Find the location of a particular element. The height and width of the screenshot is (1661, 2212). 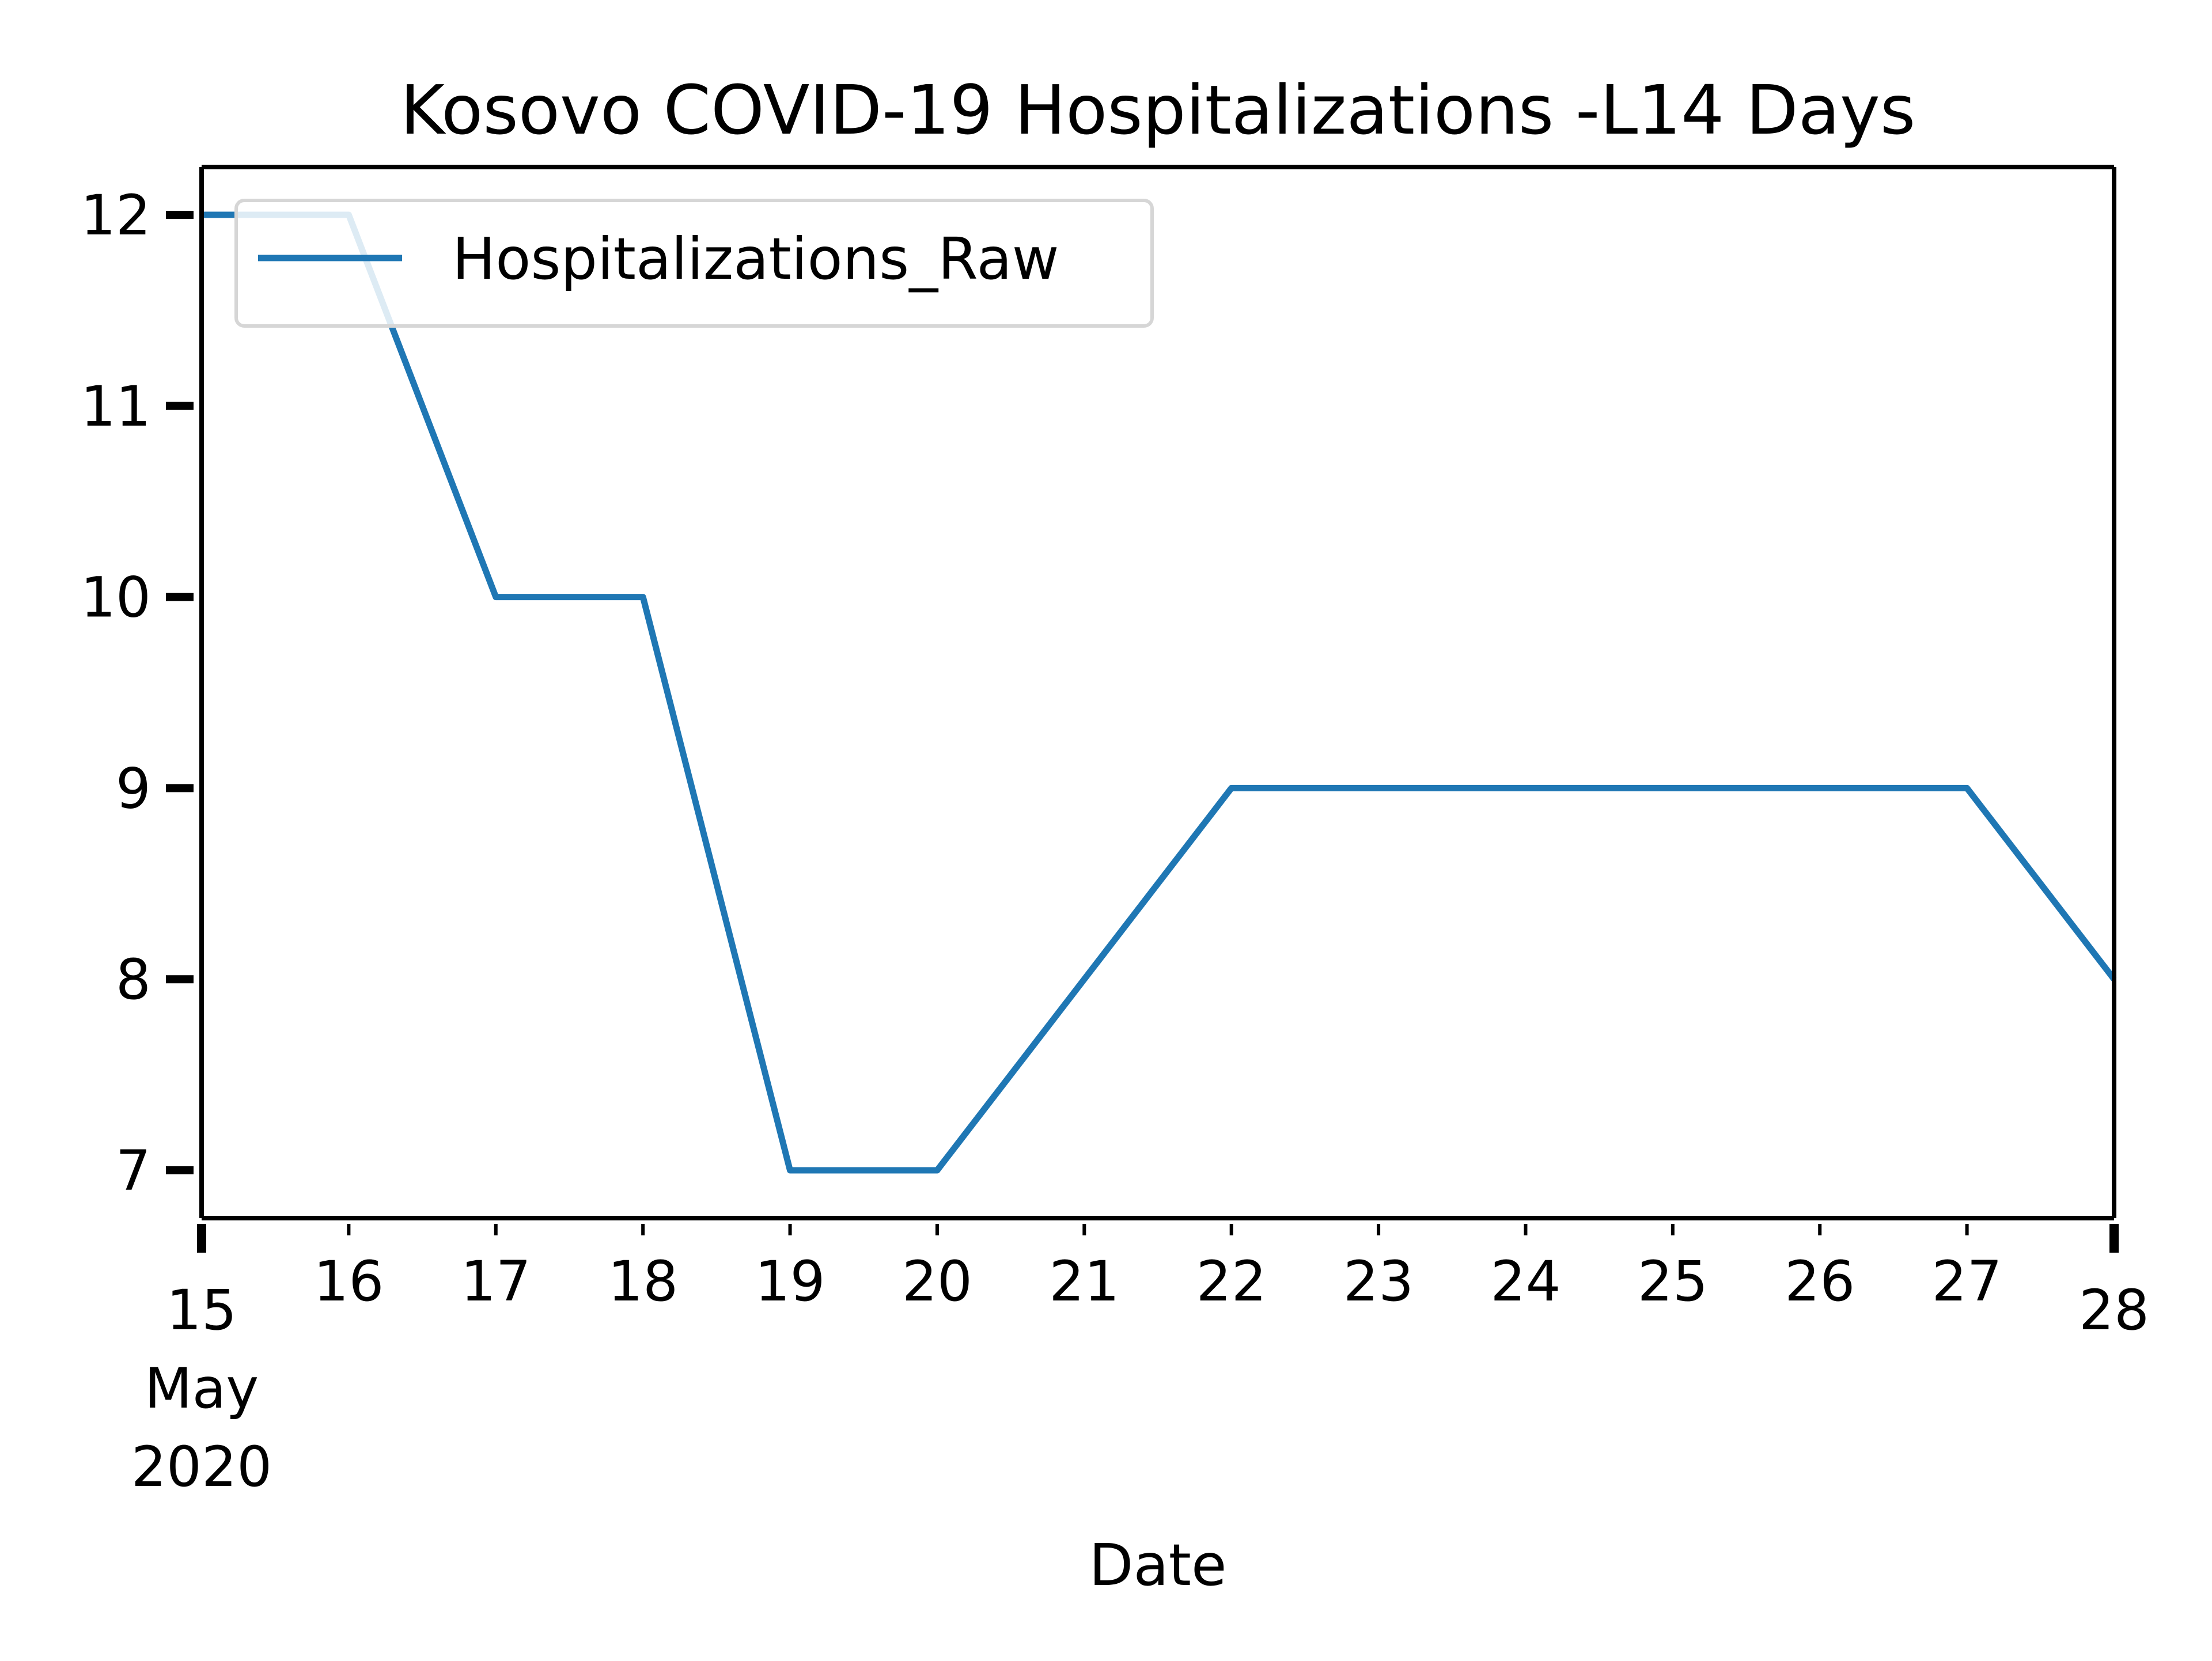

y-tick-label: 9 is located at coordinates (133, 788).